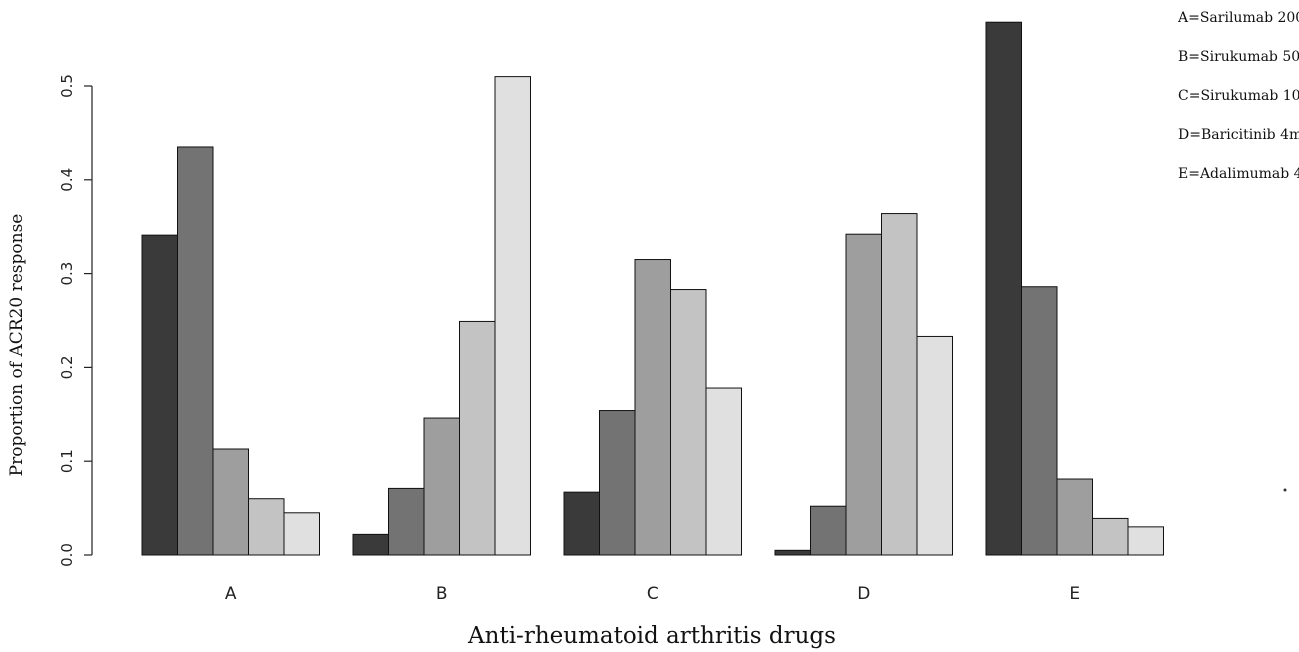  Describe the element at coordinates (1238, 135) in the screenshot. I see `legend-entry: D=Baricitinib 4mg` at that location.